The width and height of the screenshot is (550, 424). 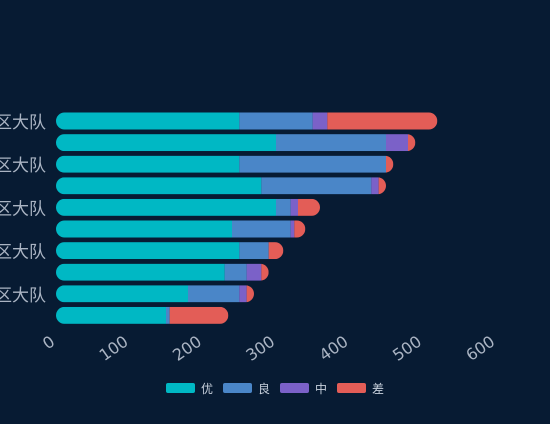 What do you see at coordinates (114, 348) in the screenshot?
I see `x-tick-label-1: 100` at bounding box center [114, 348].